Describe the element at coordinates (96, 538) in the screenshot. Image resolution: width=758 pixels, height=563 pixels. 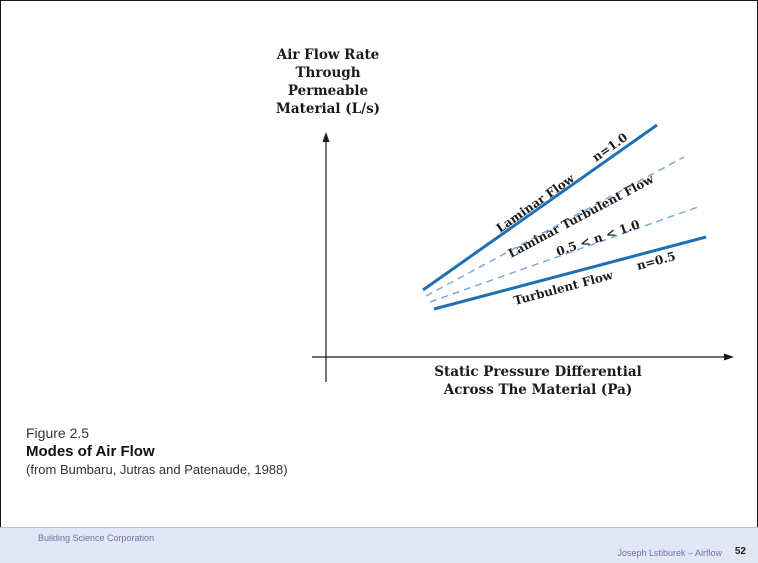
I see `footer-organization: Building Science Corporation` at that location.